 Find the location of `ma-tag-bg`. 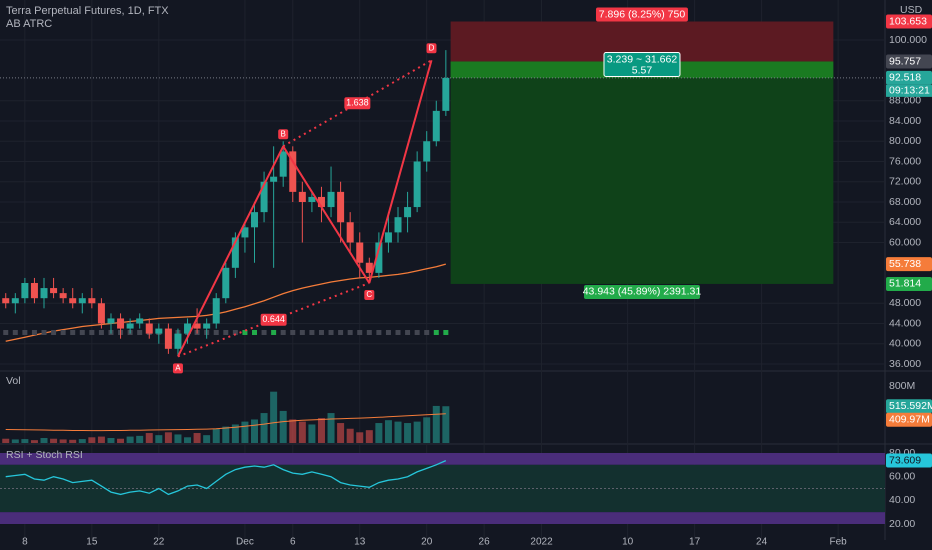

ma-tag-bg is located at coordinates (909, 264).